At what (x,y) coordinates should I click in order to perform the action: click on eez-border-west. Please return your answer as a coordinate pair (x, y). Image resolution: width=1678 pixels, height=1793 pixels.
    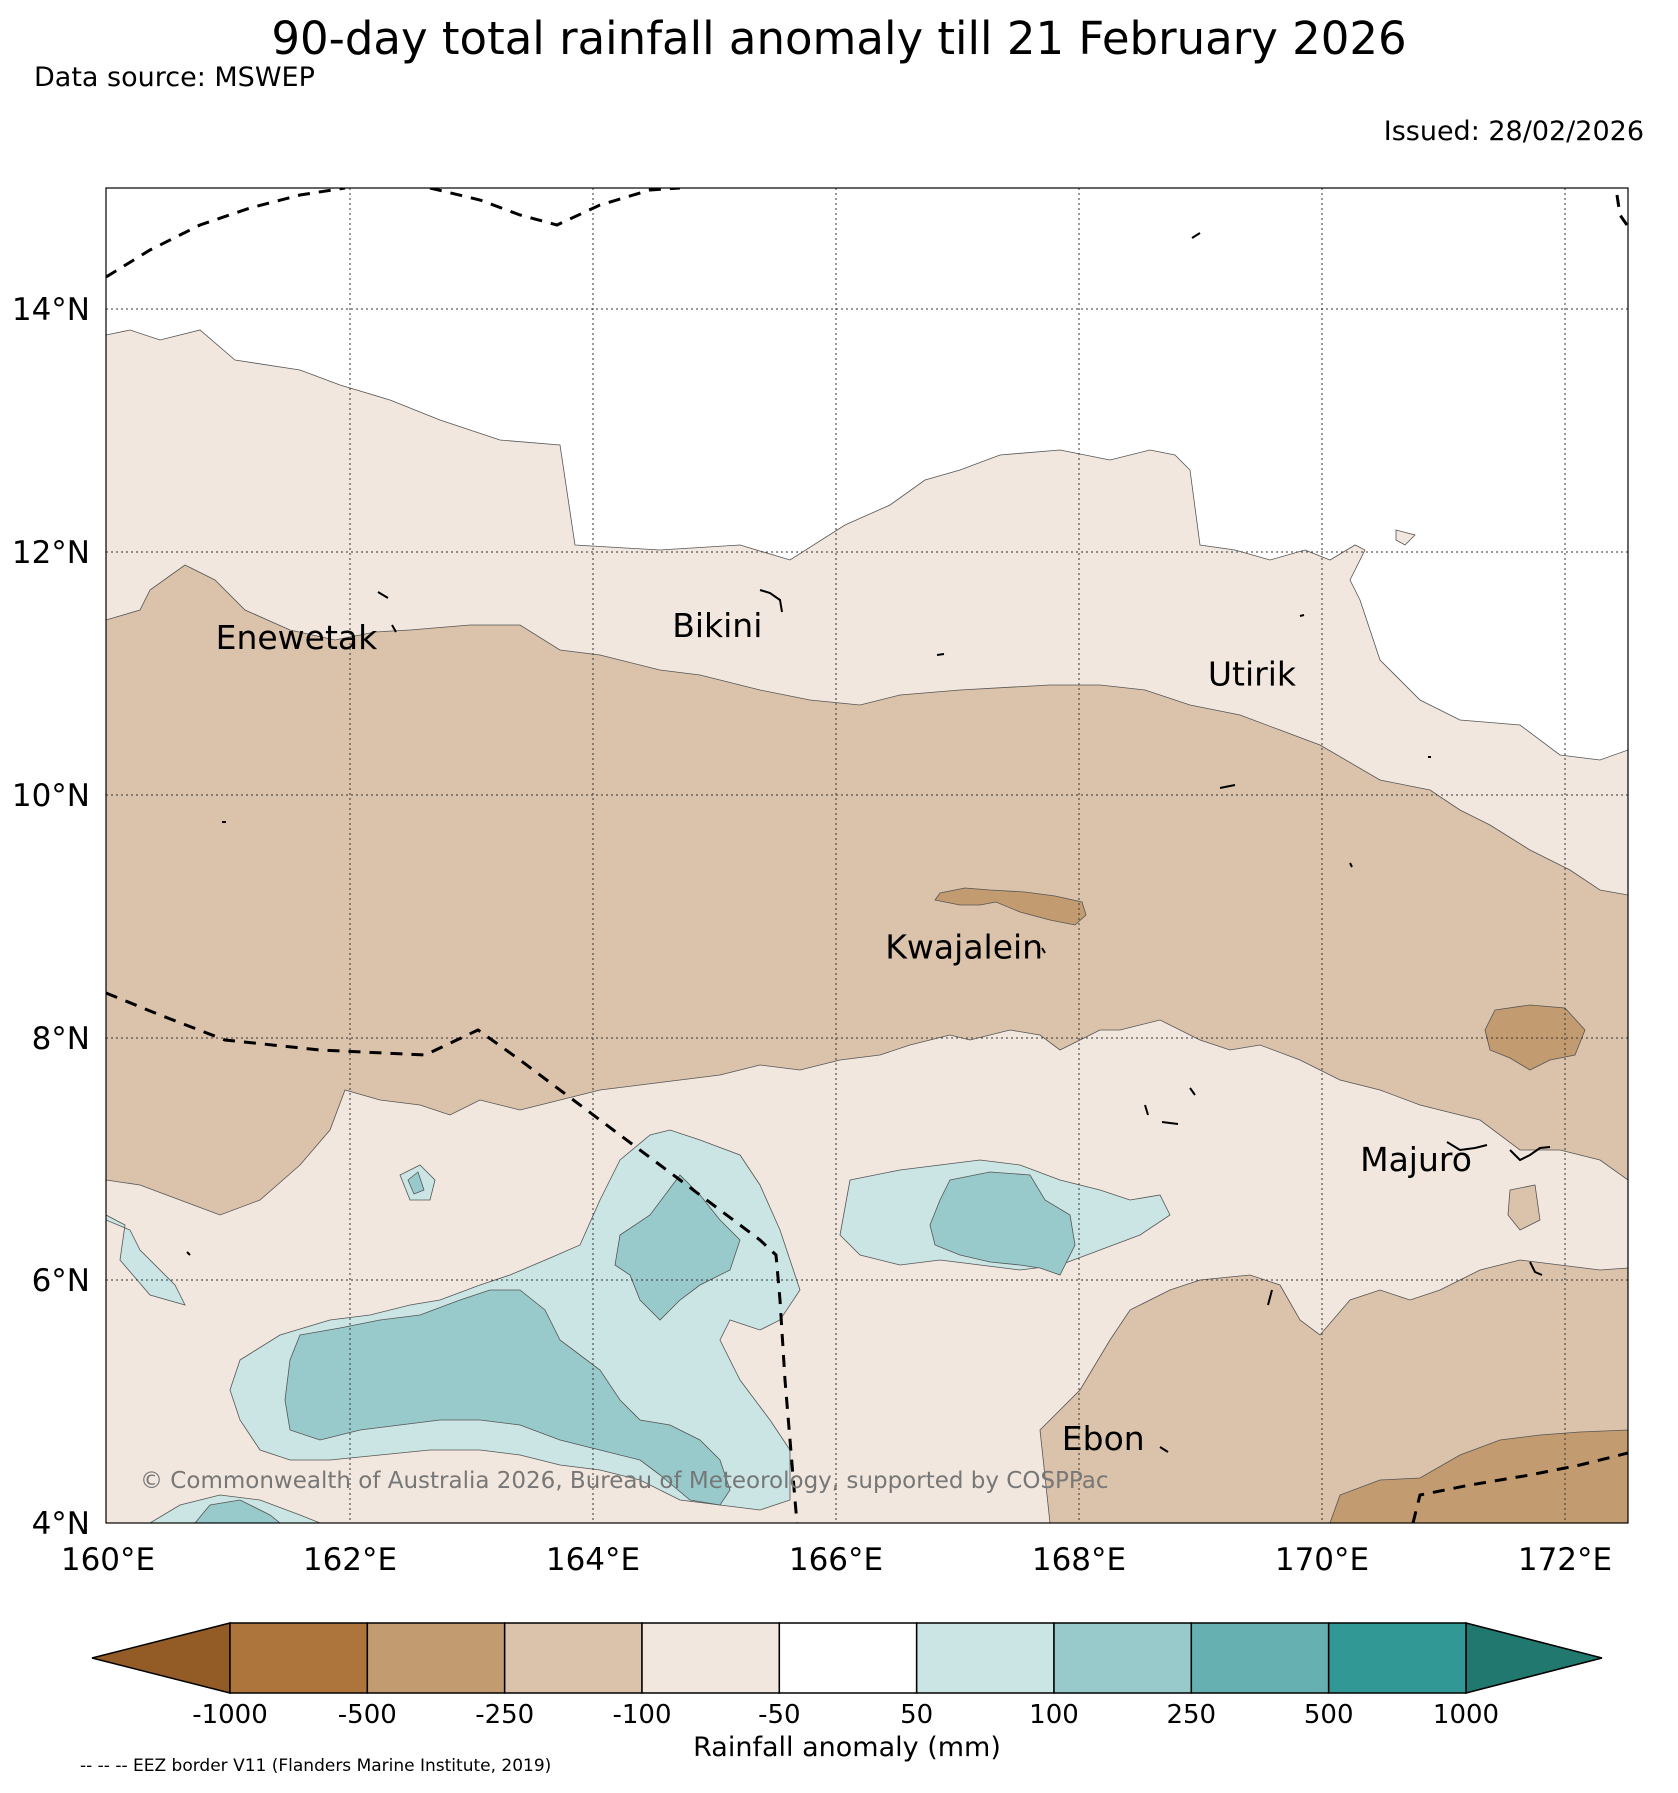
    Looking at the image, I should click on (452, 1257).